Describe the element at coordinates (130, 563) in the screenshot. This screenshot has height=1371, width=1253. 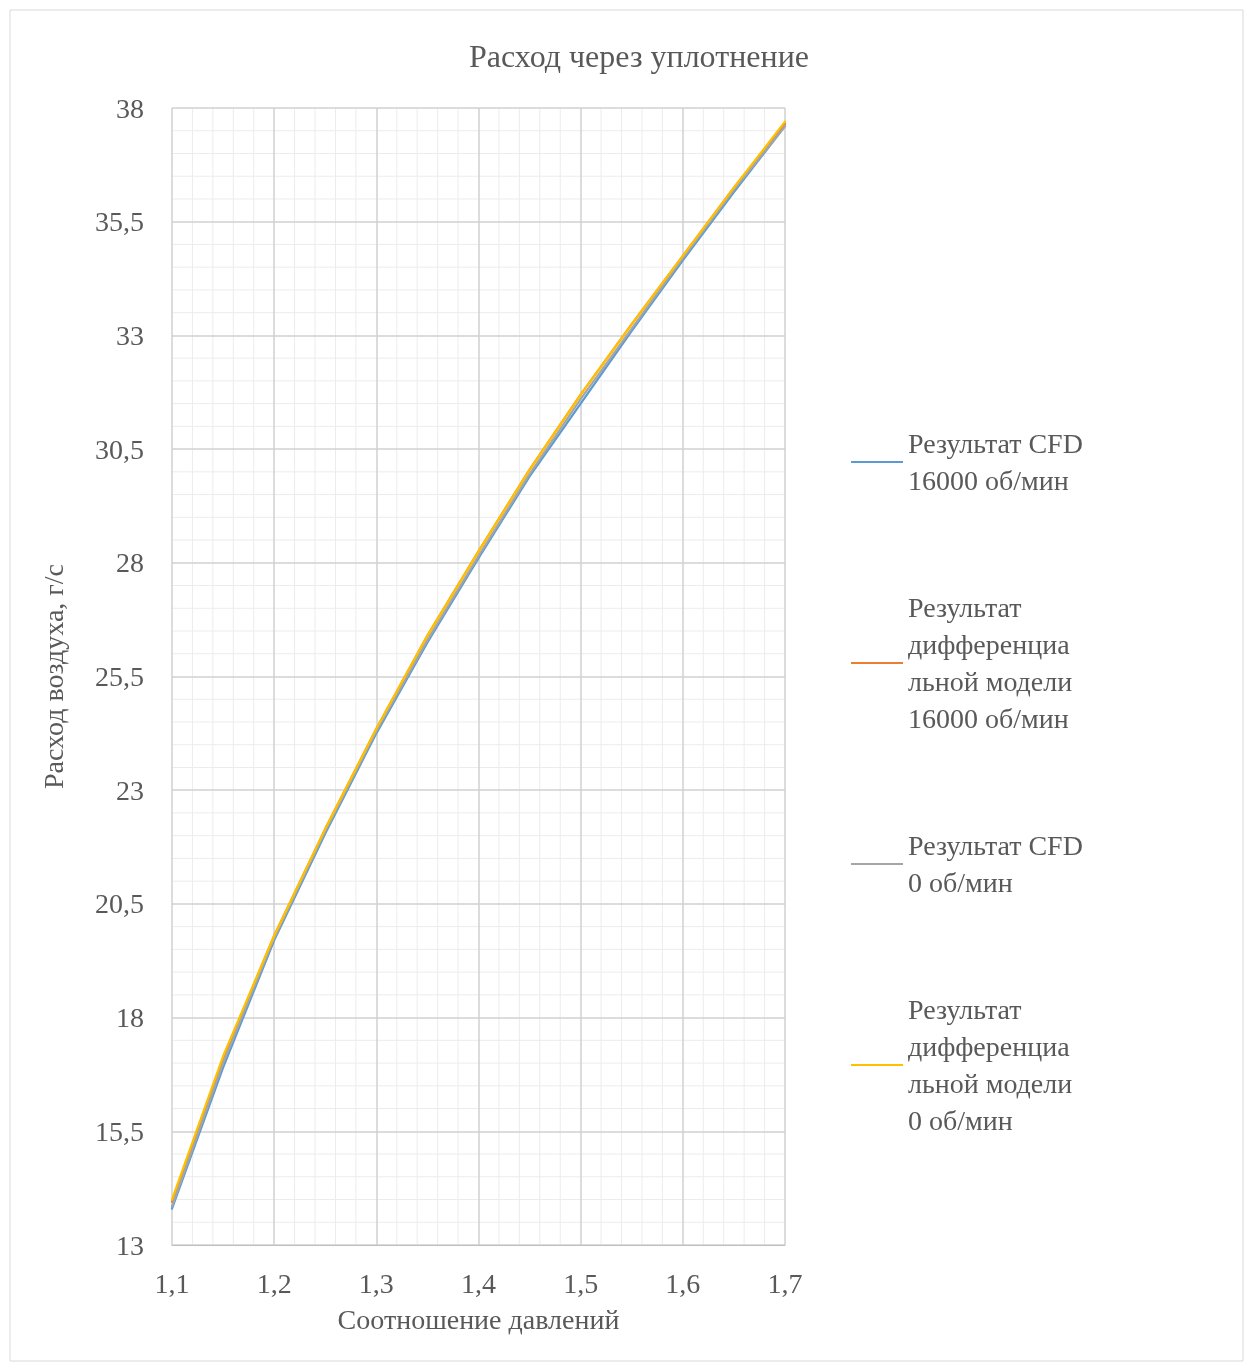
I see `y-tick-label: 28` at that location.